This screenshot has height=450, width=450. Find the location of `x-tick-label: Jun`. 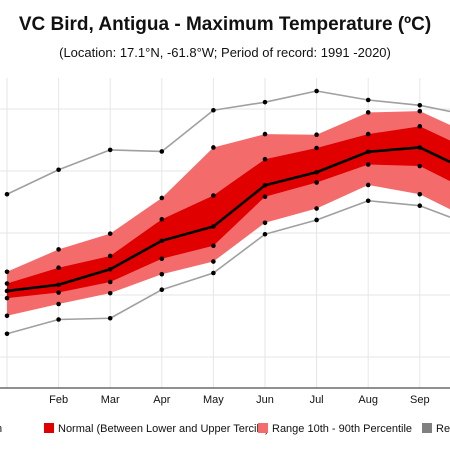

x-tick-label: Jun is located at coordinates (265, 400).